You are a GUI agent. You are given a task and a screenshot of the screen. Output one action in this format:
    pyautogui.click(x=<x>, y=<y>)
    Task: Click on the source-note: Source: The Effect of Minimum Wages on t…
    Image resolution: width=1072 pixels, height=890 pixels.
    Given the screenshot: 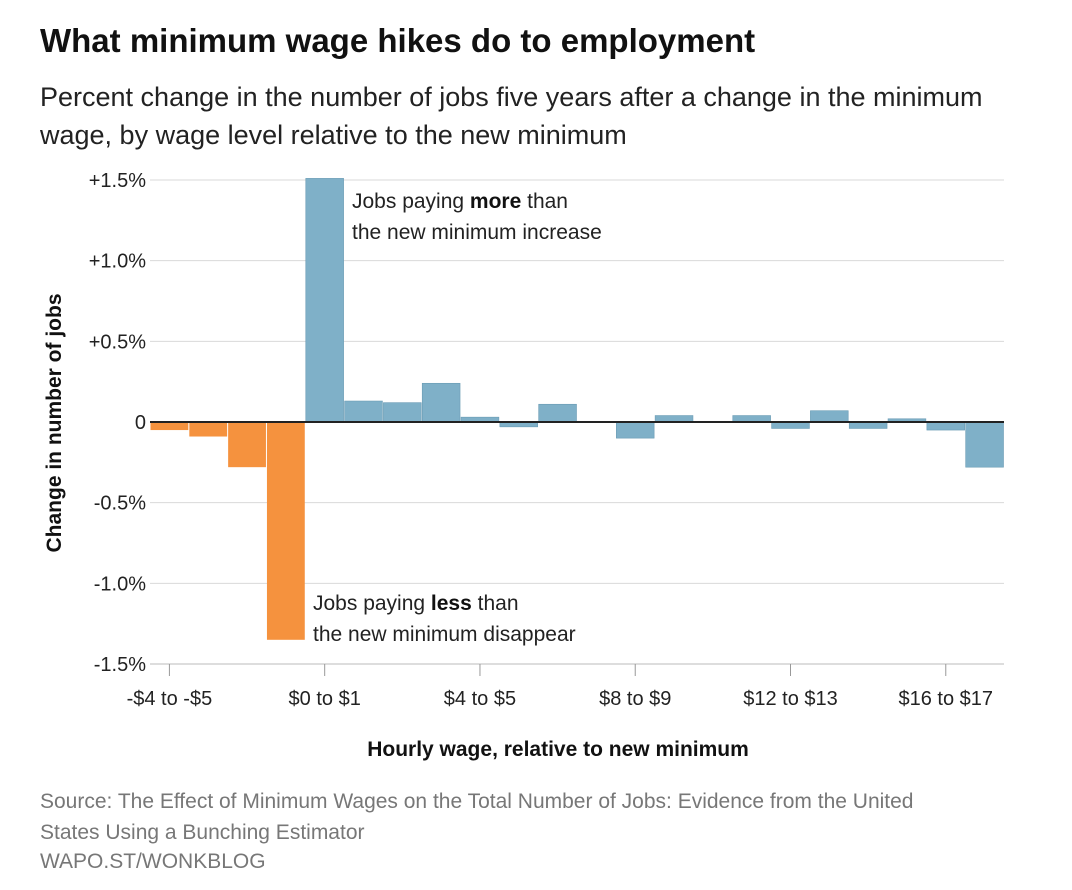 What is the action you would take?
    pyautogui.click(x=477, y=817)
    